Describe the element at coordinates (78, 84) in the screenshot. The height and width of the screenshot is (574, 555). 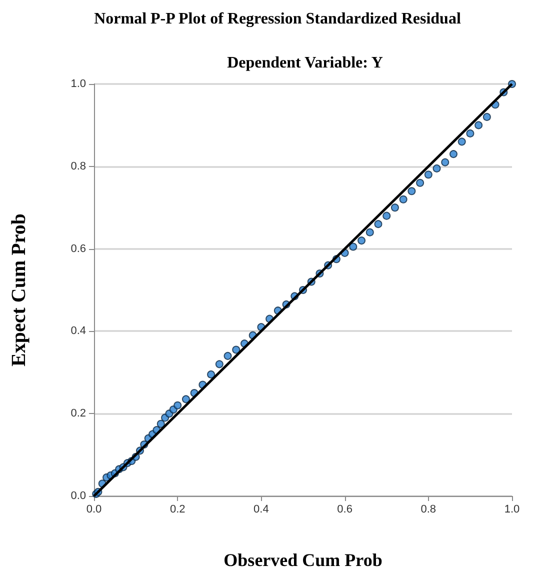
I see `y-tick-label: 1.0` at that location.